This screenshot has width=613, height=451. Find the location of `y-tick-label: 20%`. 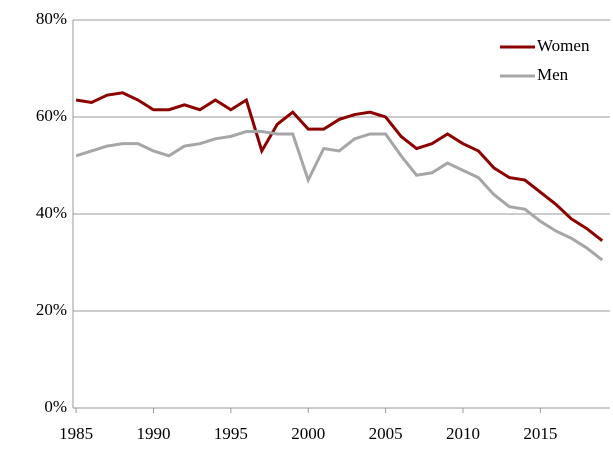

y-tick-label: 20% is located at coordinates (51, 309).